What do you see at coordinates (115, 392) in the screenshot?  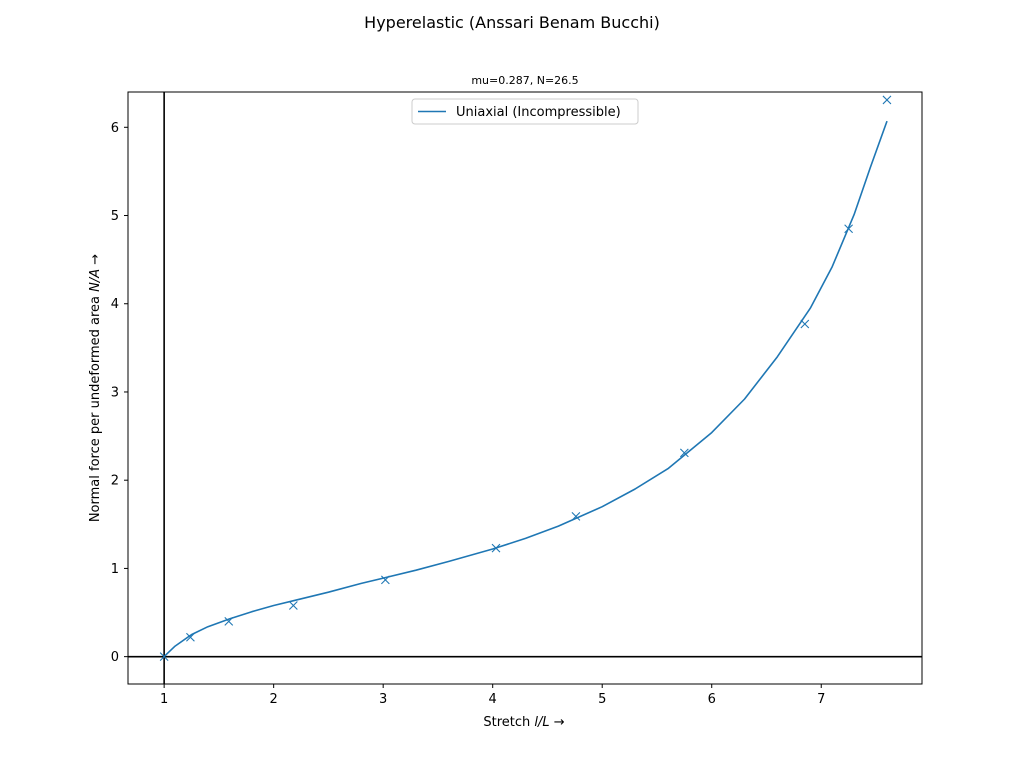 I see `y-tick-label: 3` at bounding box center [115, 392].